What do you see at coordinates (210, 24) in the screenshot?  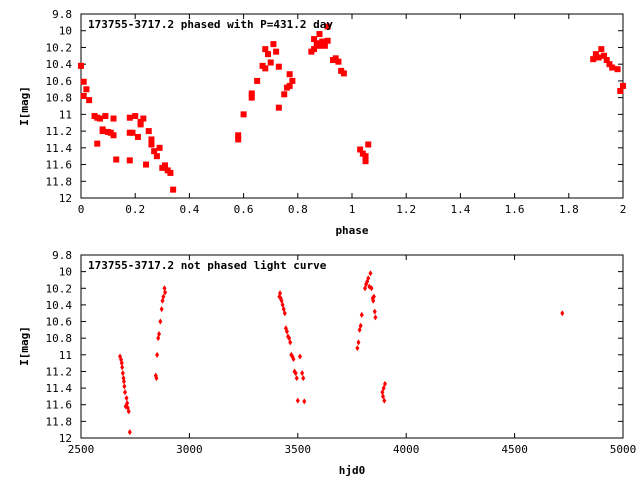 I see `chart-title: 173755-3717.2 phased with P=431.2 day` at bounding box center [210, 24].